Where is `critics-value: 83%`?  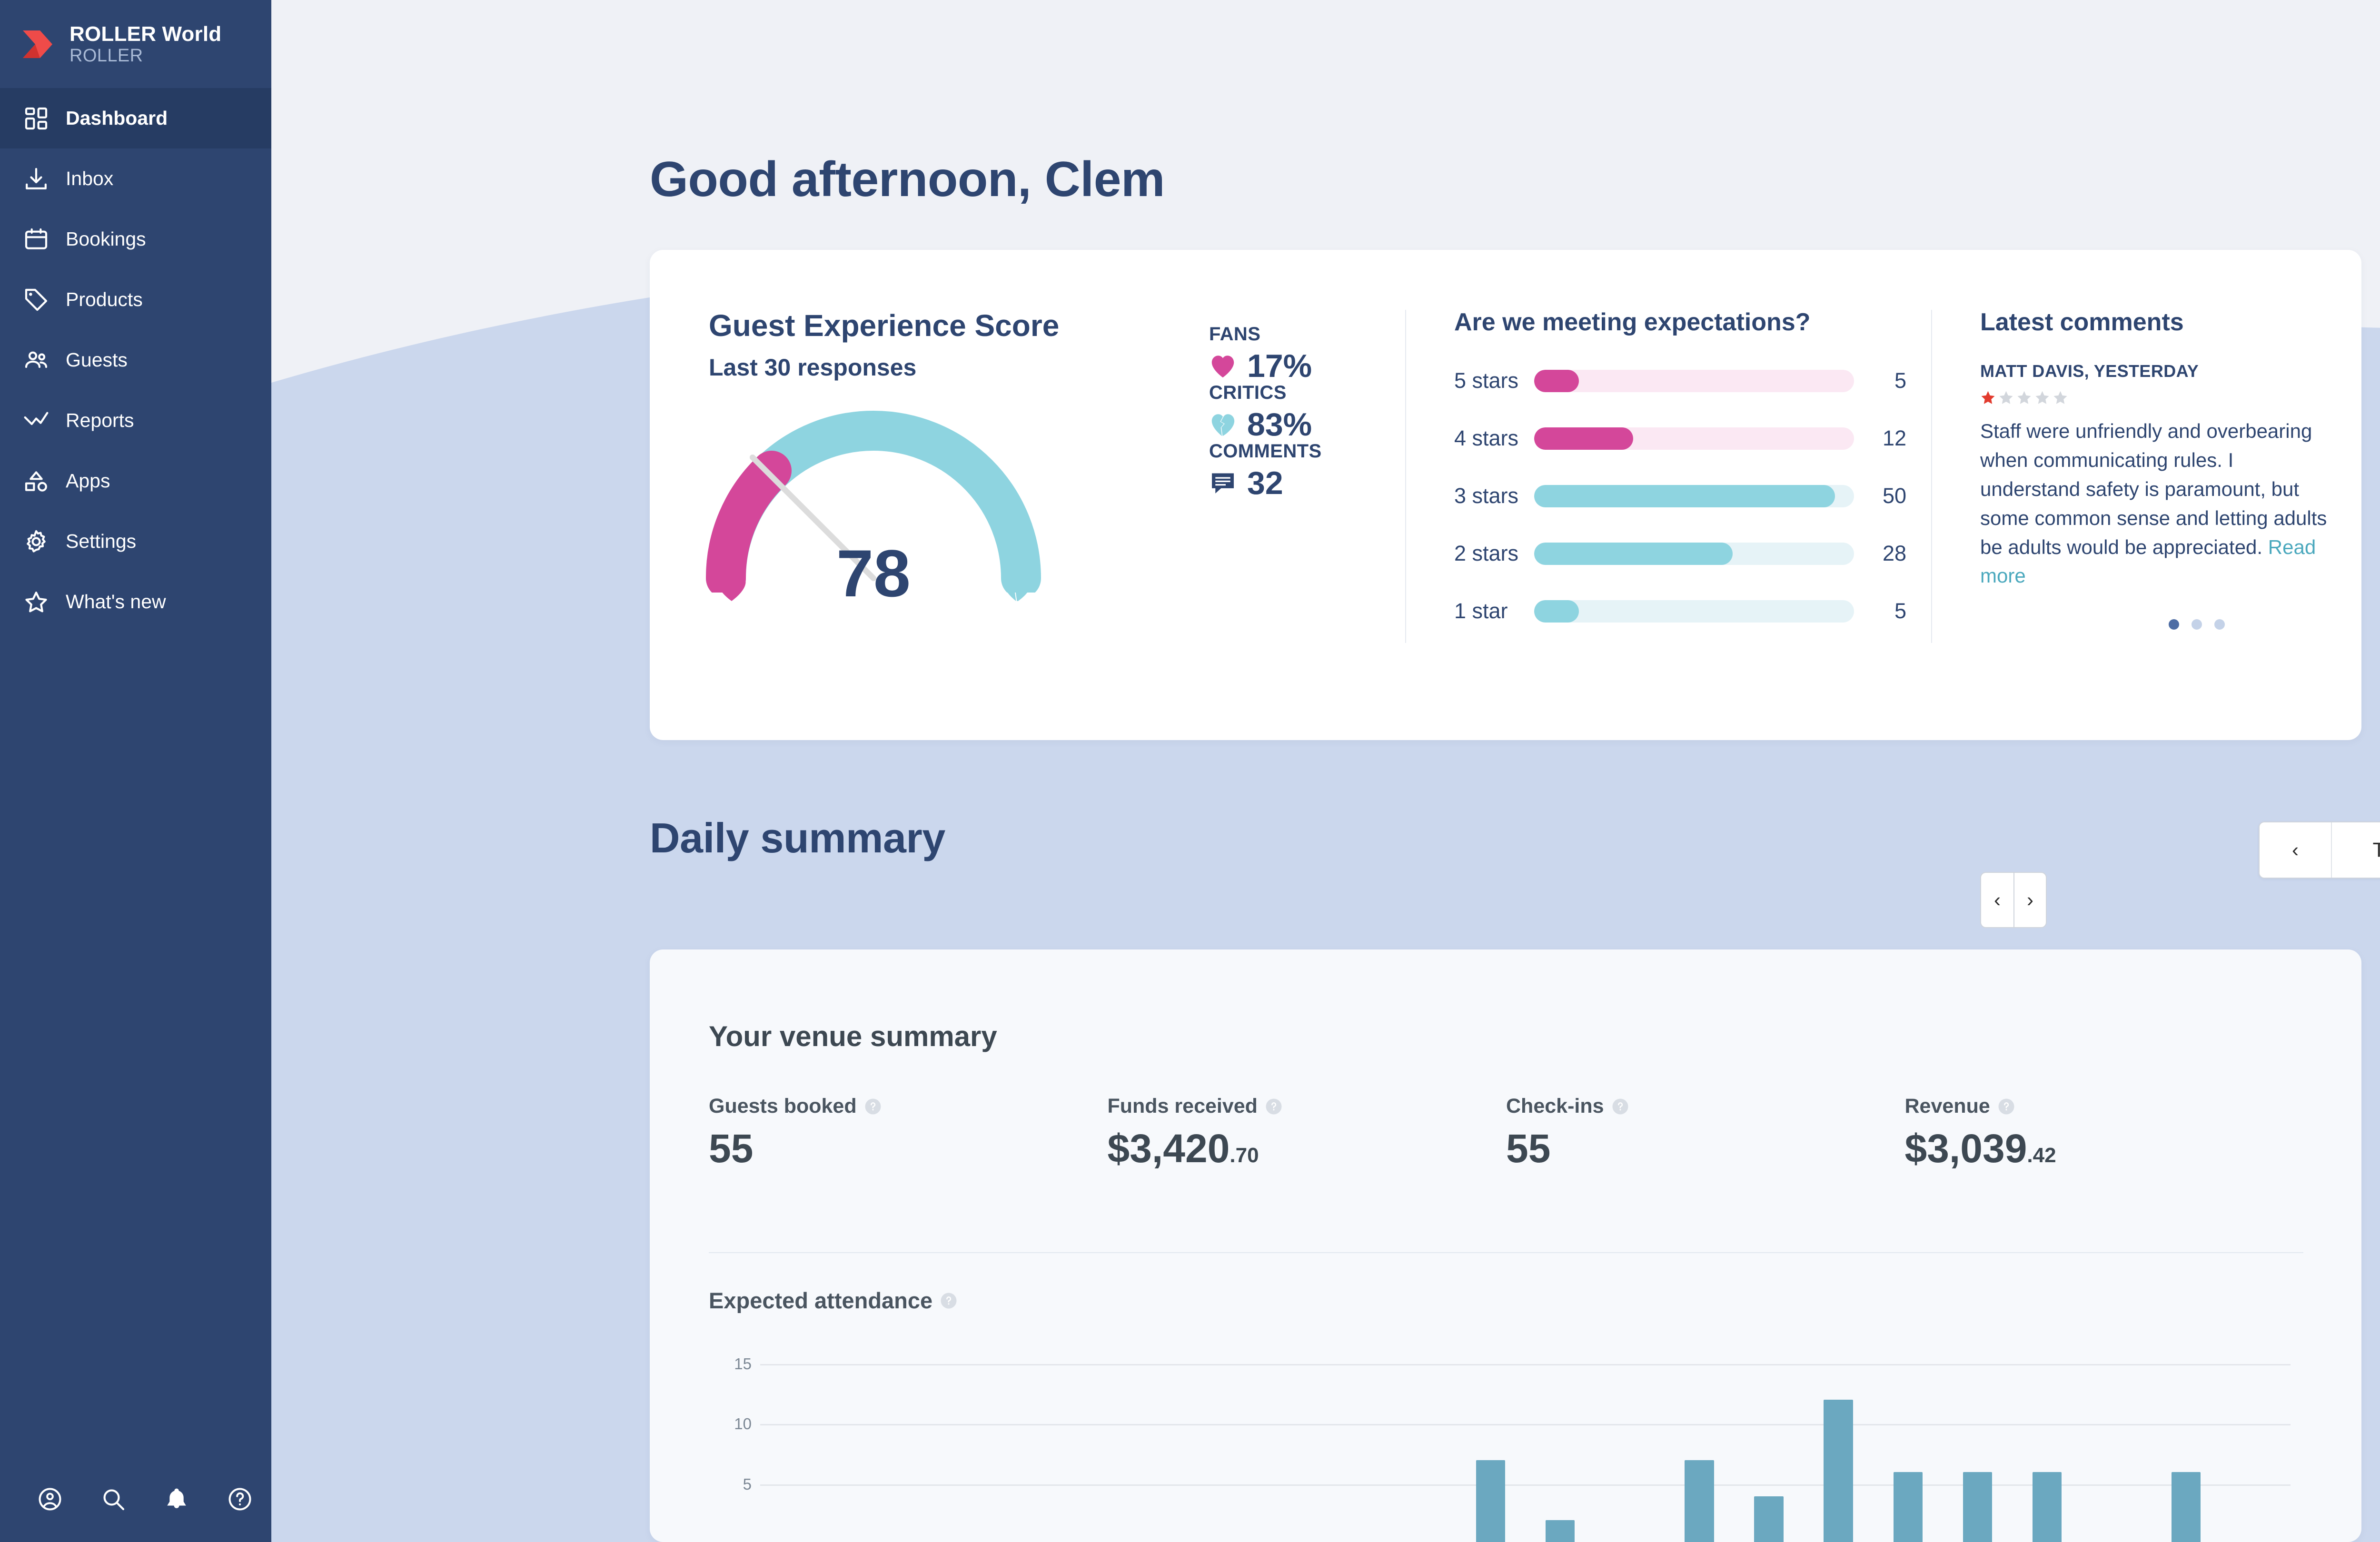
critics-value: 83% is located at coordinates (1279, 424).